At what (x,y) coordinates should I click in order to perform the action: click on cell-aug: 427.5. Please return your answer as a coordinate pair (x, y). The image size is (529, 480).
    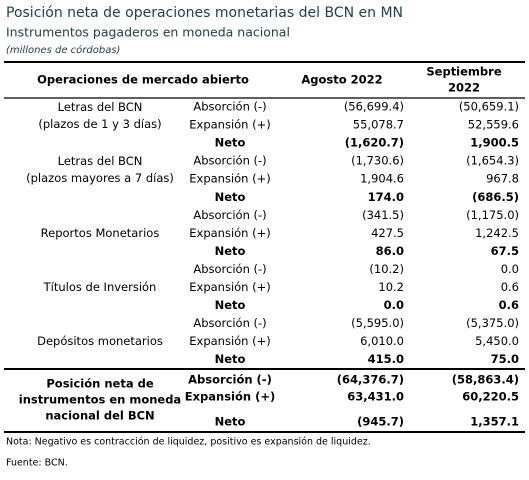
    Looking at the image, I should click on (387, 233).